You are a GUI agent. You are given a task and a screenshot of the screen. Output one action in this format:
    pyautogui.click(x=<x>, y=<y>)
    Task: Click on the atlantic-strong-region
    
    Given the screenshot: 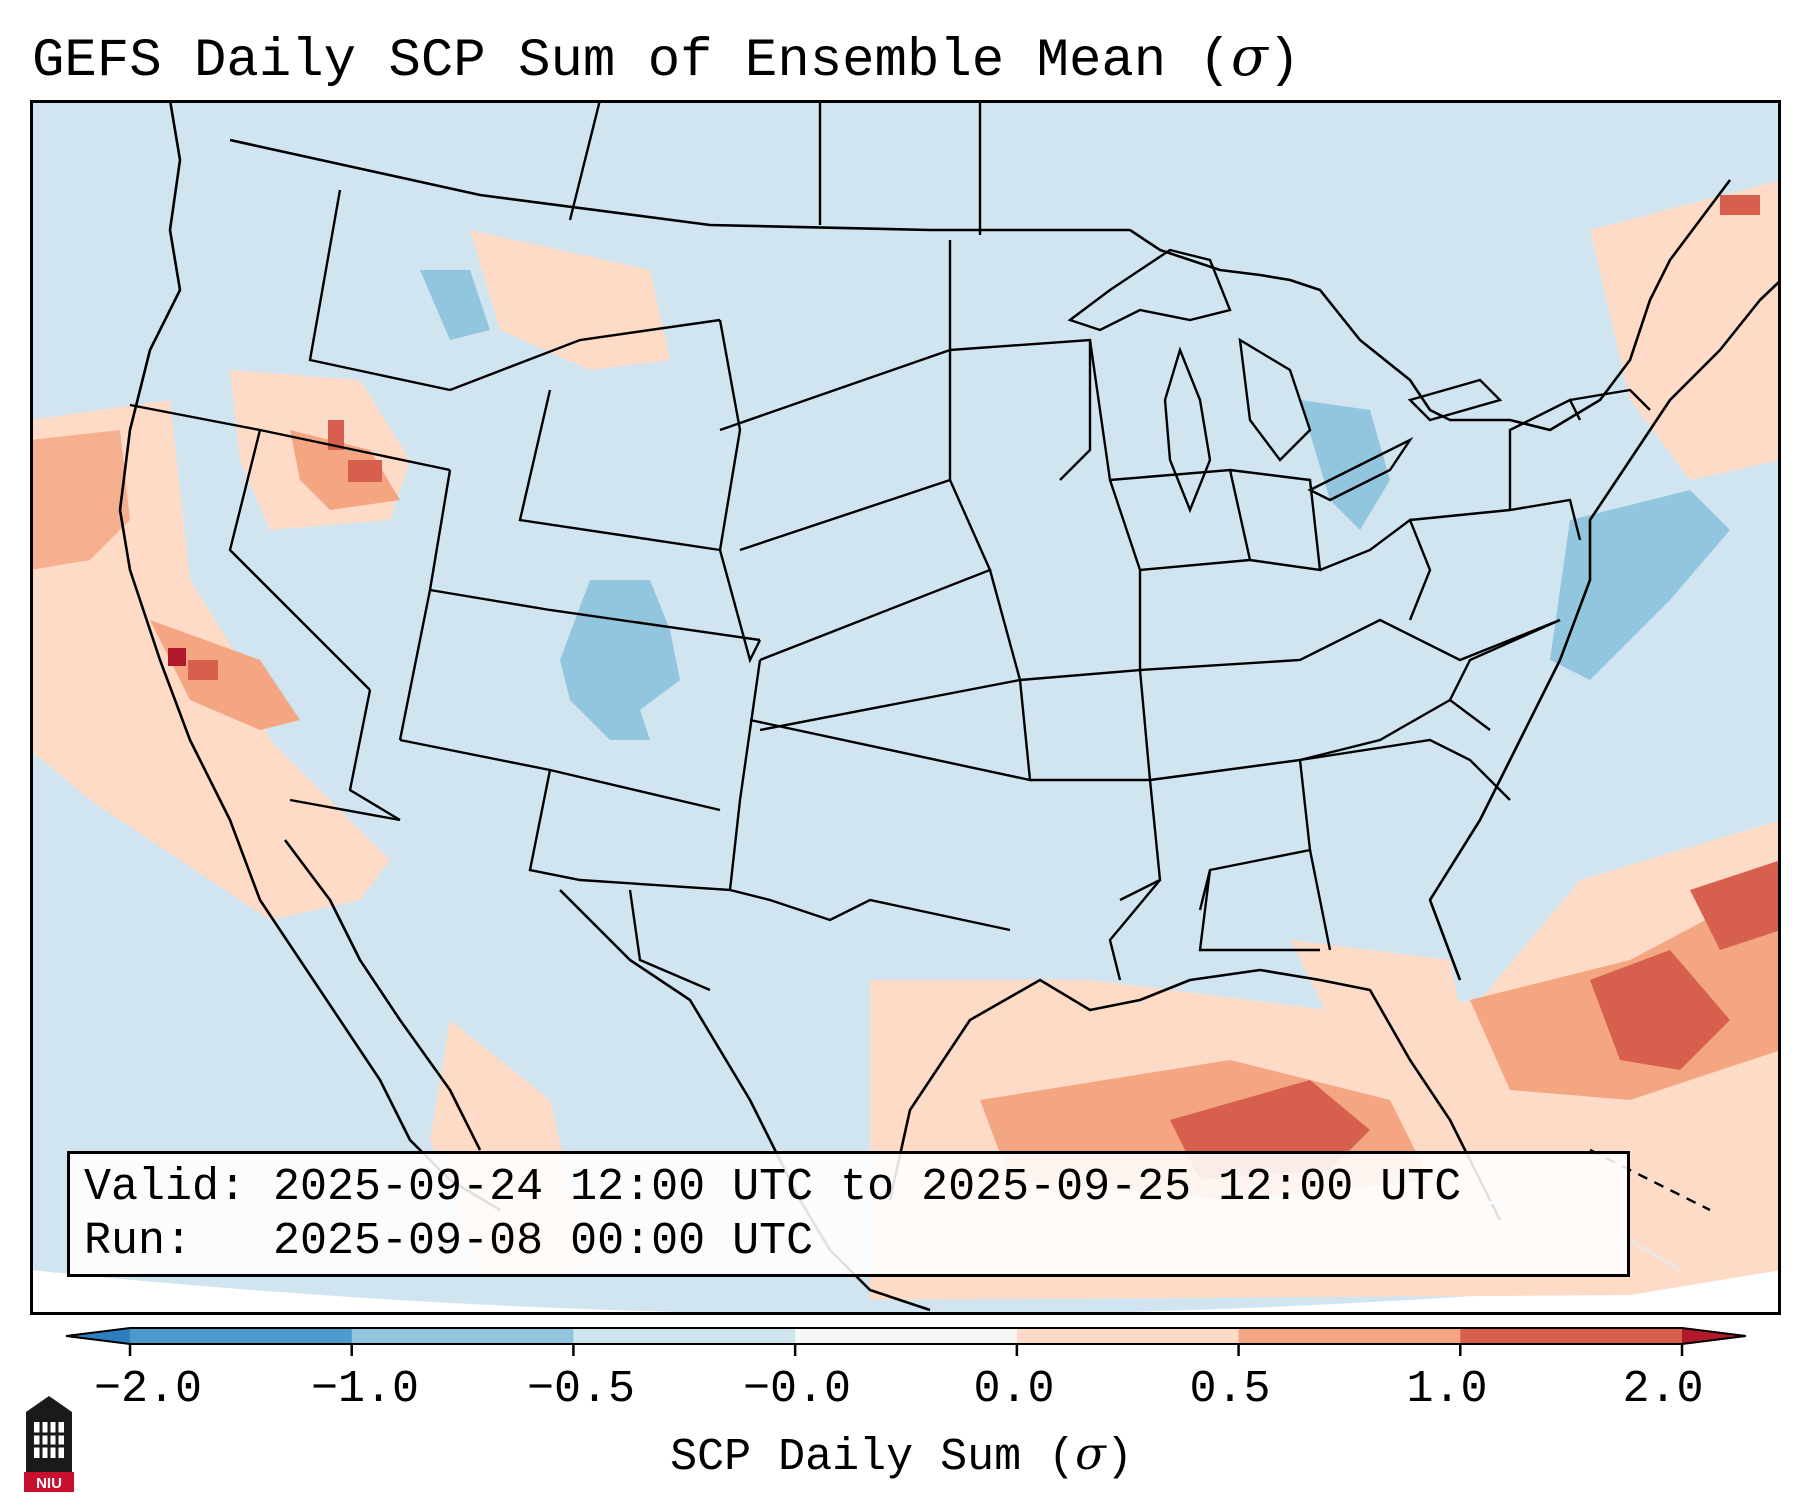 What is the action you would take?
    pyautogui.click(x=1660, y=1010)
    